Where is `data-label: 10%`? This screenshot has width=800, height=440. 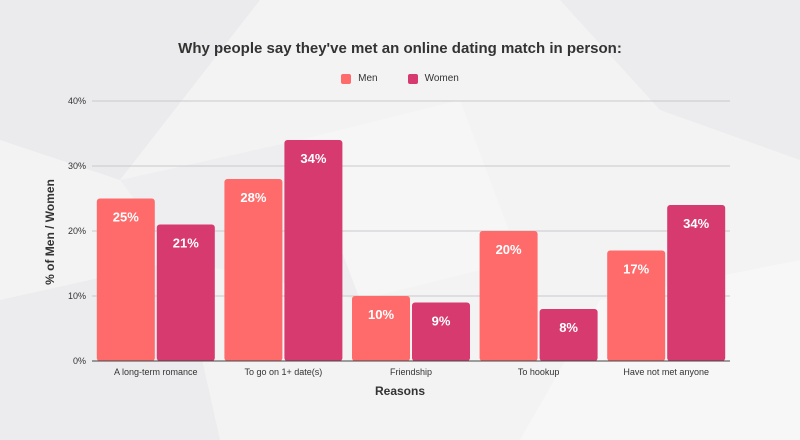
data-label: 10% is located at coordinates (381, 314).